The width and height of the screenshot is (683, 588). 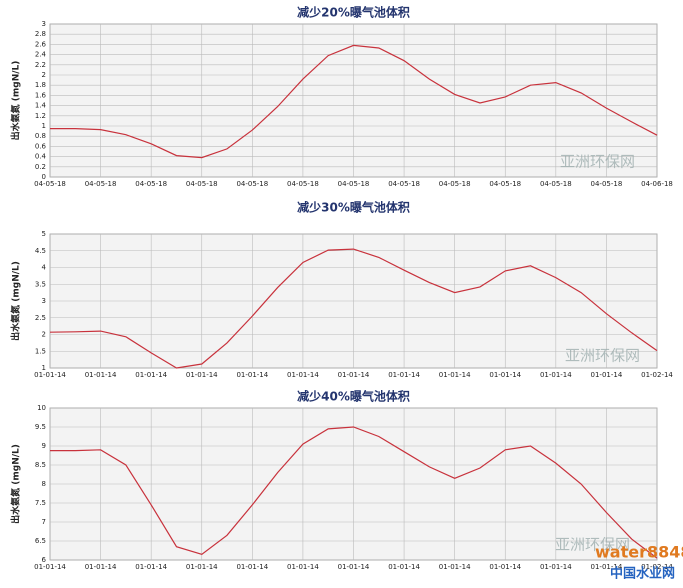 I want to click on watermark: 中国水业网, so click(x=642, y=574).